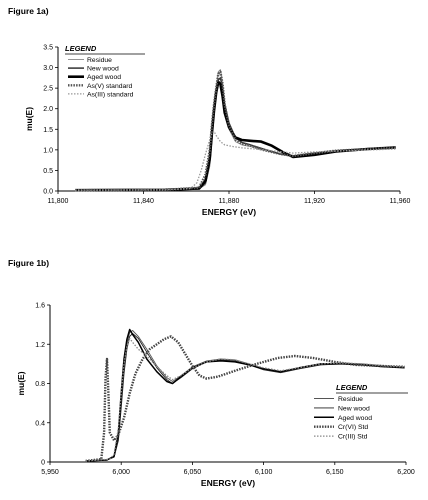 The width and height of the screenshot is (428, 500). What do you see at coordinates (121, 472) in the screenshot?
I see `chart-1b-x-tick-label: 6,000` at bounding box center [121, 472].